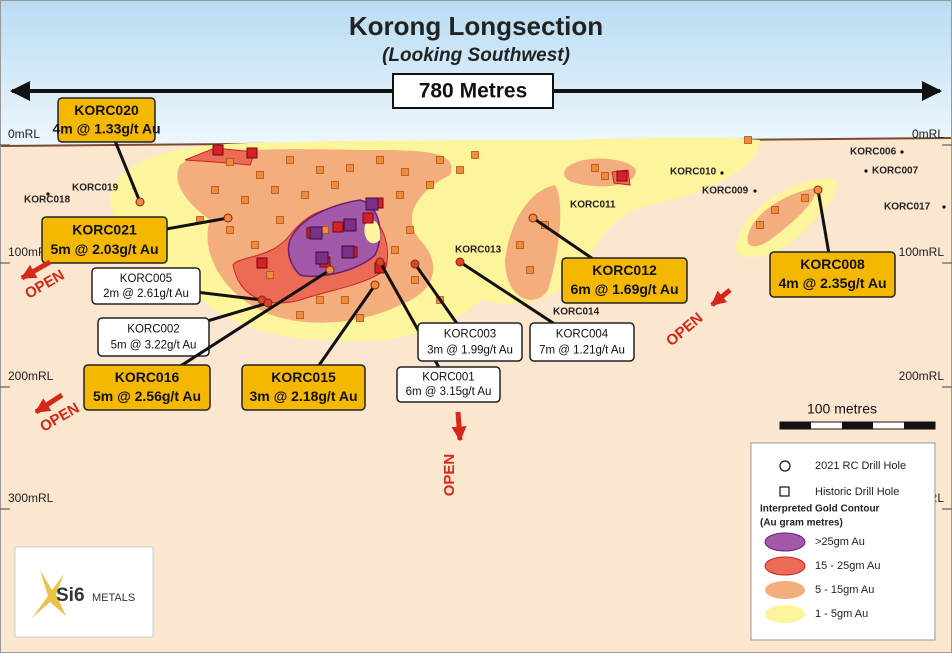 This screenshot has width=952, height=653. What do you see at coordinates (801, 523) in the screenshot?
I see `legend-subheading: (Au gram metres)` at bounding box center [801, 523].